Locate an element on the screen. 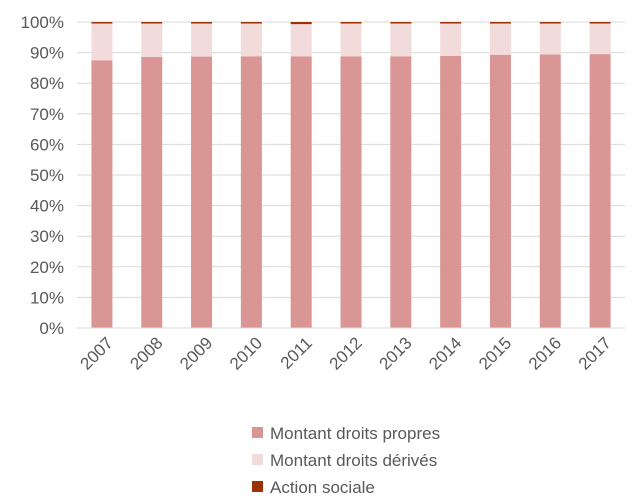 Image resolution: width=641 pixels, height=504 pixels. x-tick-label: 2010 is located at coordinates (246, 353).